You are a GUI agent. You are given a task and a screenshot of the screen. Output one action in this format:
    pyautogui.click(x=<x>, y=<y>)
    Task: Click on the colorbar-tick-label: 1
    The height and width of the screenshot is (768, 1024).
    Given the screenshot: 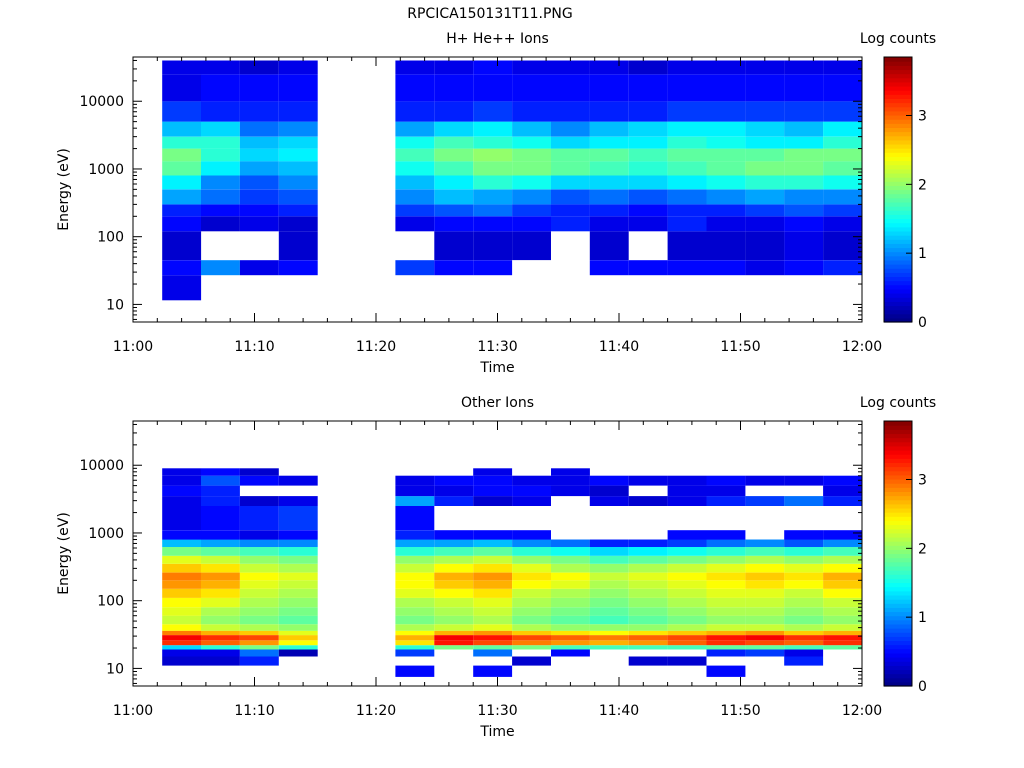 What is the action you would take?
    pyautogui.click(x=922, y=618)
    